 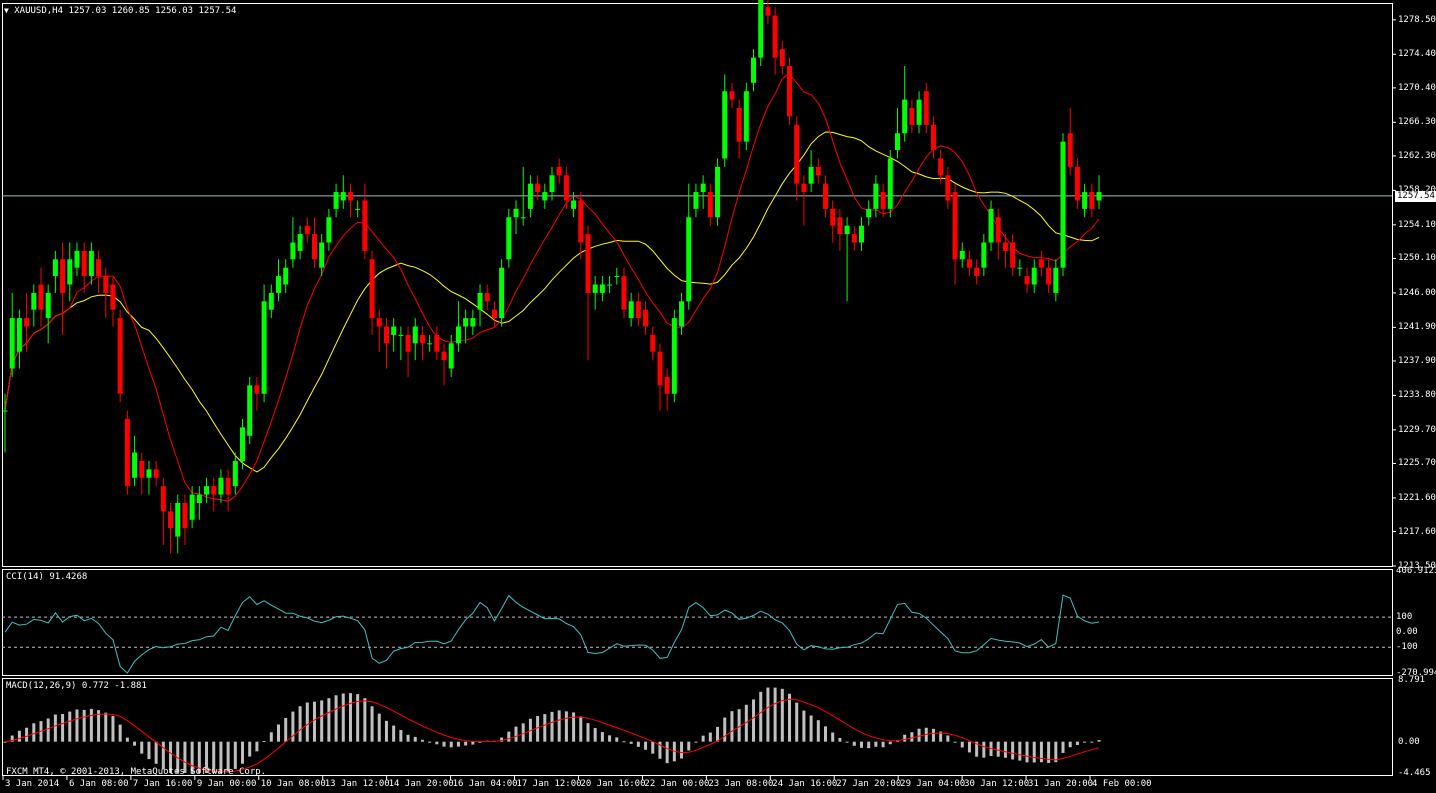 I want to click on panel-border, so click(x=697, y=622).